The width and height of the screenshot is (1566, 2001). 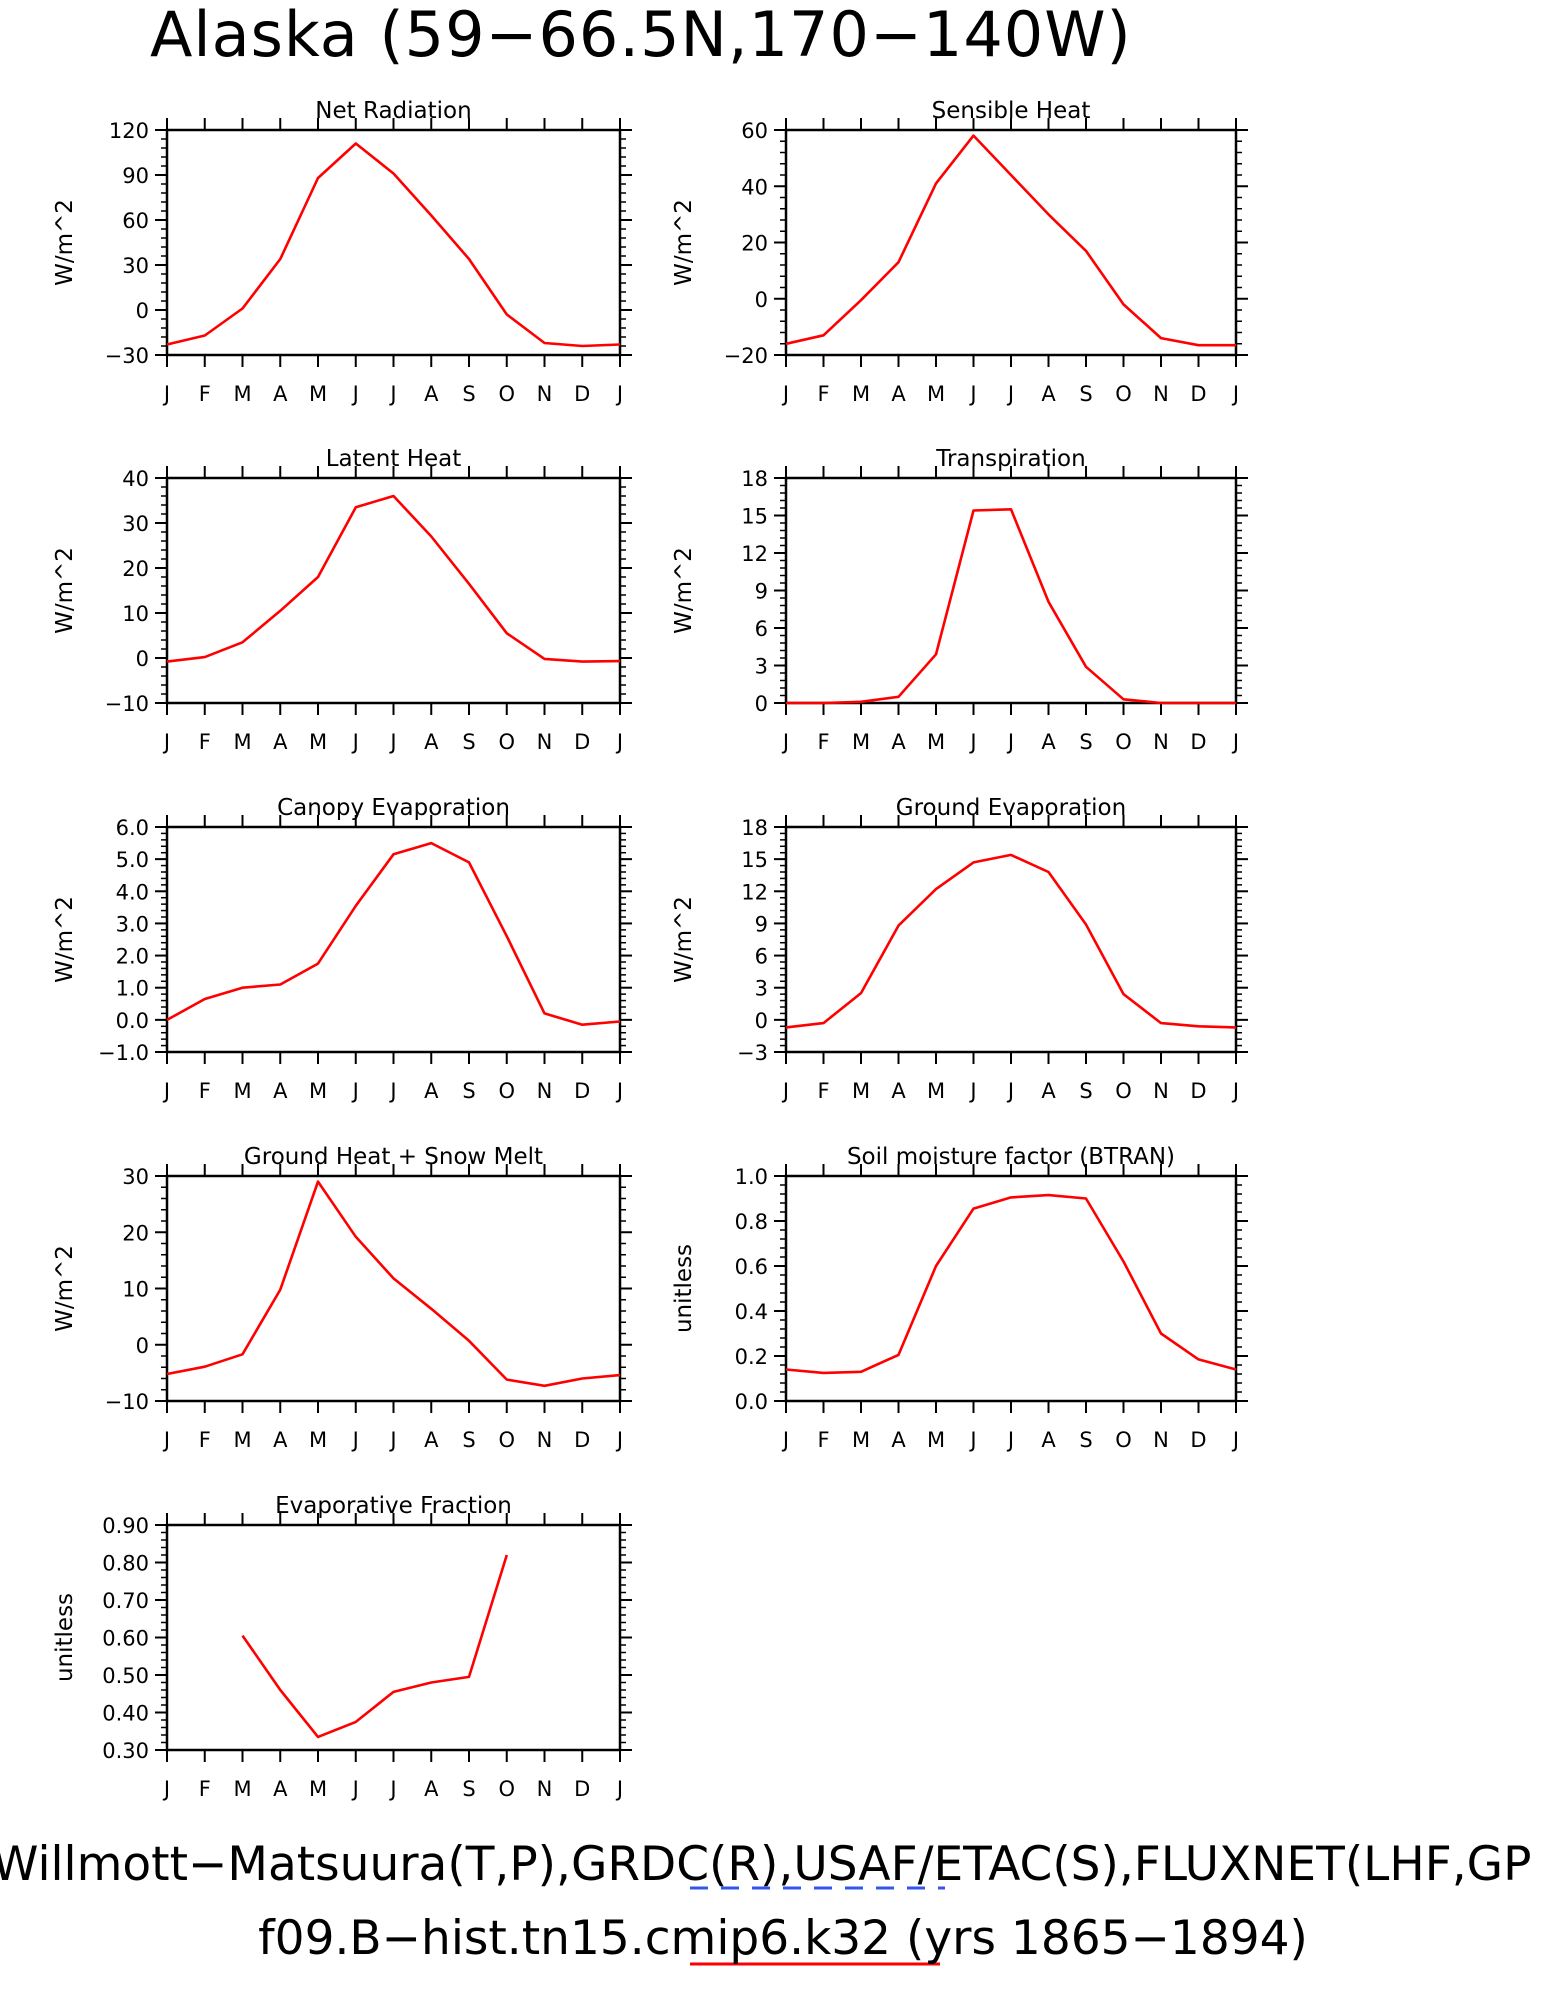 I want to click on chart-title: Ground Heat + Snow Melt, so click(x=393, y=1157).